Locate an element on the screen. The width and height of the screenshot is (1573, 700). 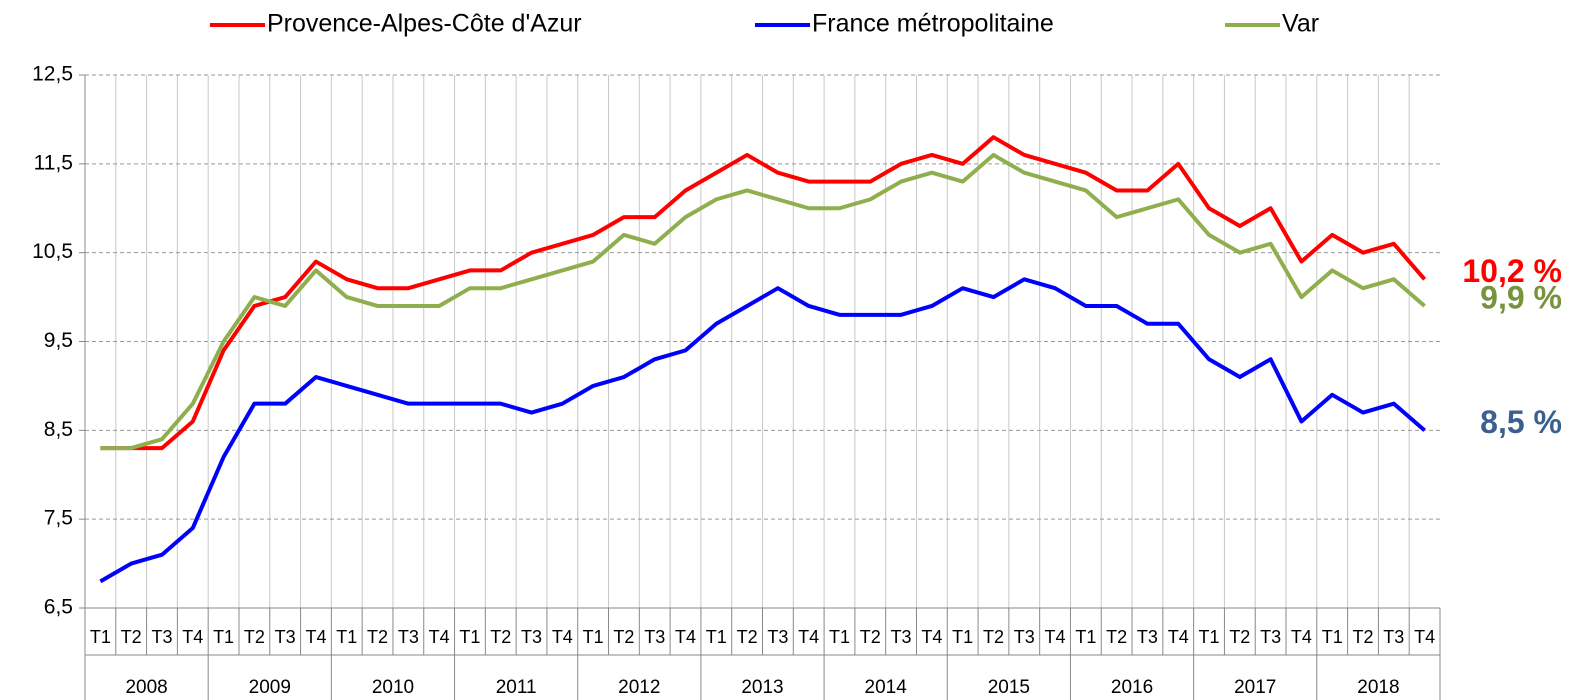
year-label: 2010 is located at coordinates (393, 687).